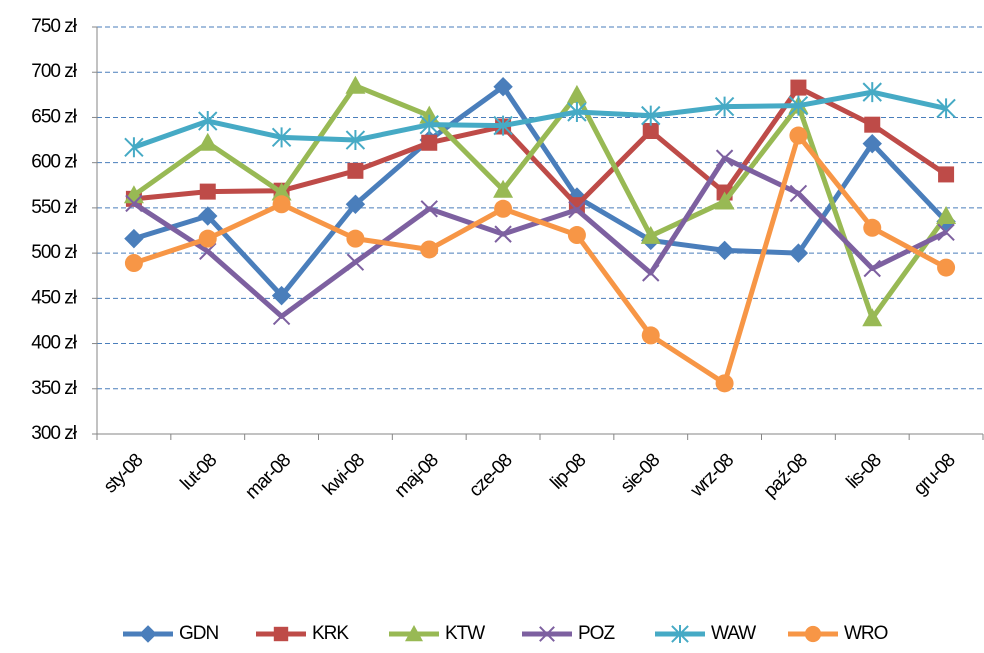 This screenshot has width=984, height=653. I want to click on legend-label: KRK, so click(330, 633).